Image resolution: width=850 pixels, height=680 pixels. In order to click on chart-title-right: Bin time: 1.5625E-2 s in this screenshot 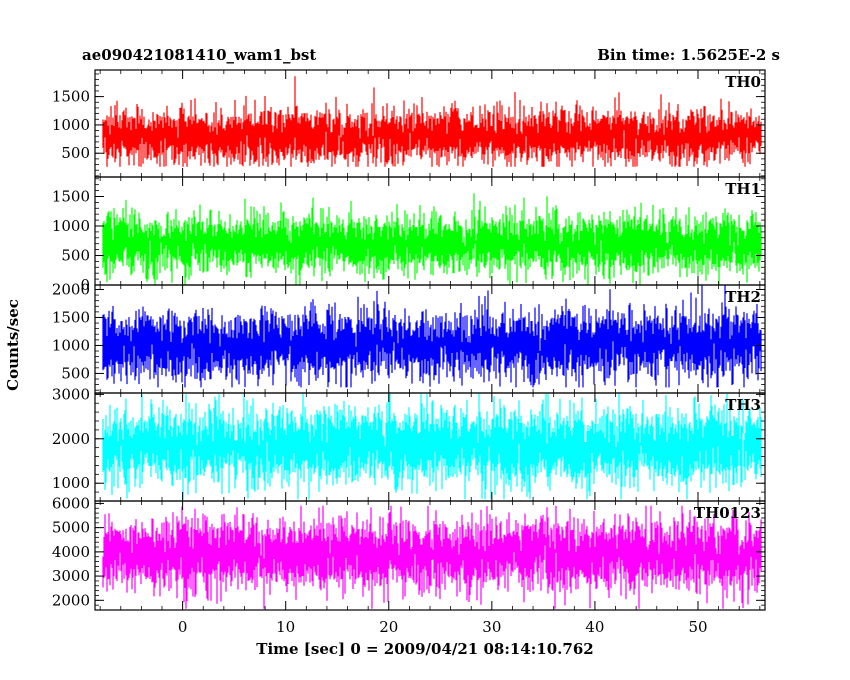, I will do `click(688, 55)`.